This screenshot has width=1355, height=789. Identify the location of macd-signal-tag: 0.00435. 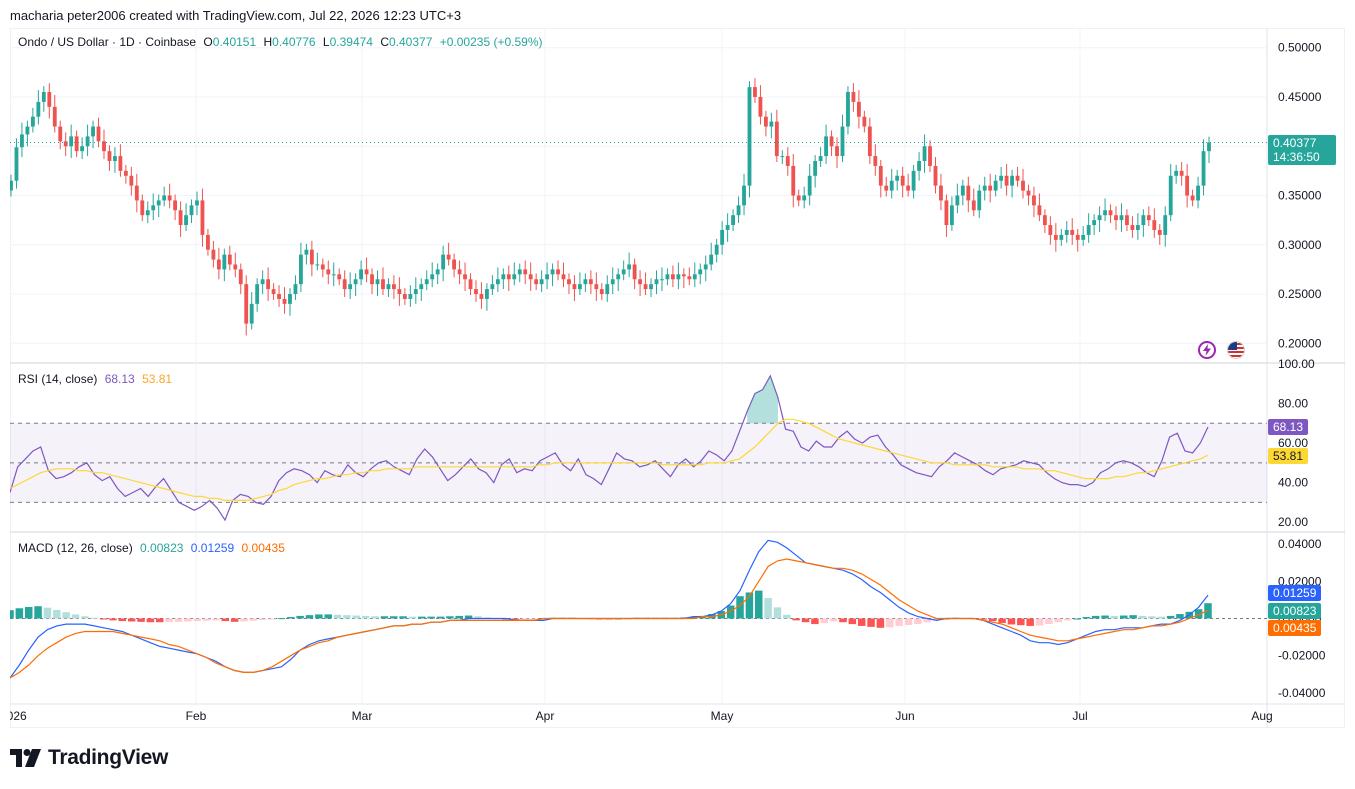
(1295, 628).